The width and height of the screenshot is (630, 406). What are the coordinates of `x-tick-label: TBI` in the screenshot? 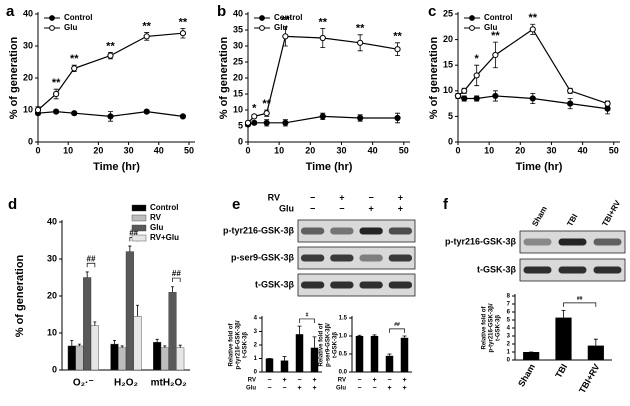 It's located at (561, 371).